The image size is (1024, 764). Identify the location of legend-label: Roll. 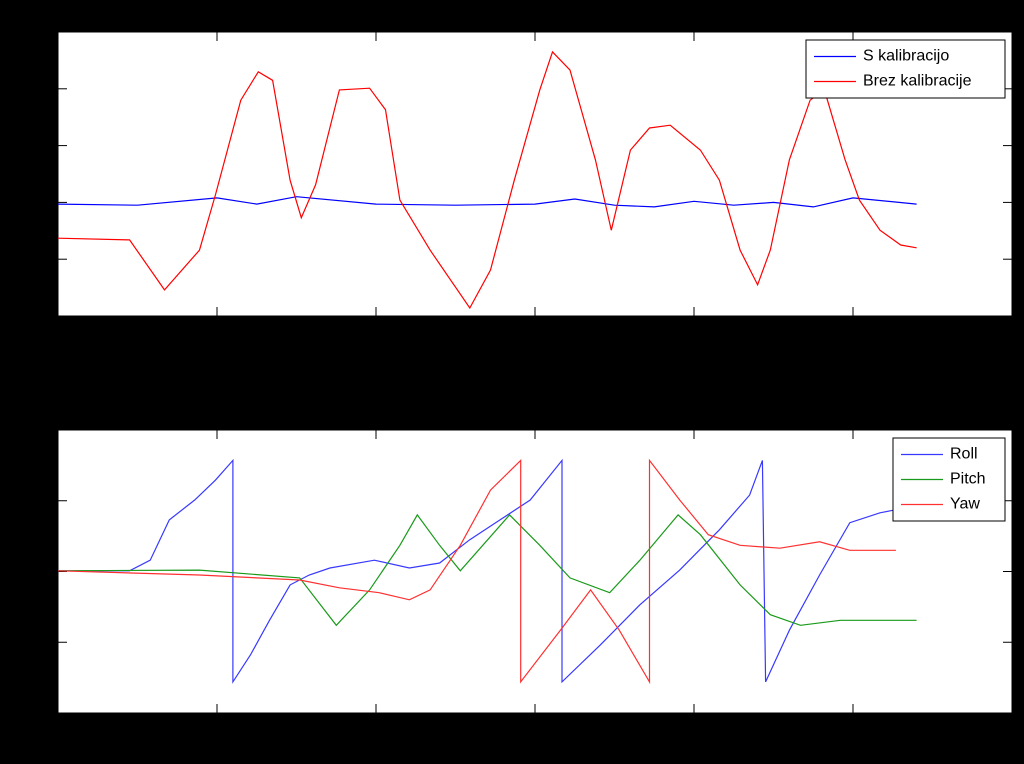
(964, 454).